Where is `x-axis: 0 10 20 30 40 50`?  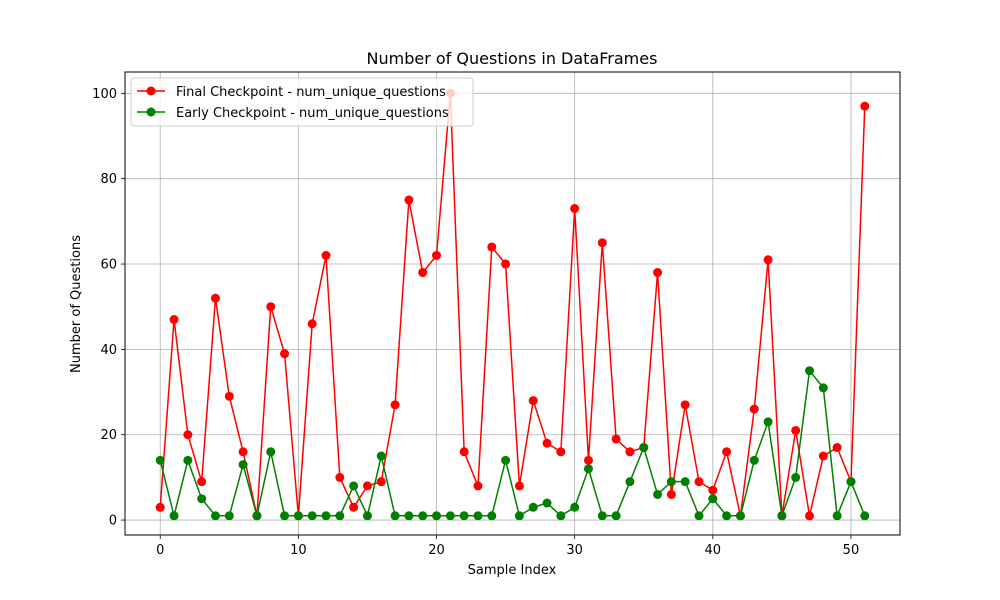 x-axis: 0 10 20 30 40 50 is located at coordinates (507, 546).